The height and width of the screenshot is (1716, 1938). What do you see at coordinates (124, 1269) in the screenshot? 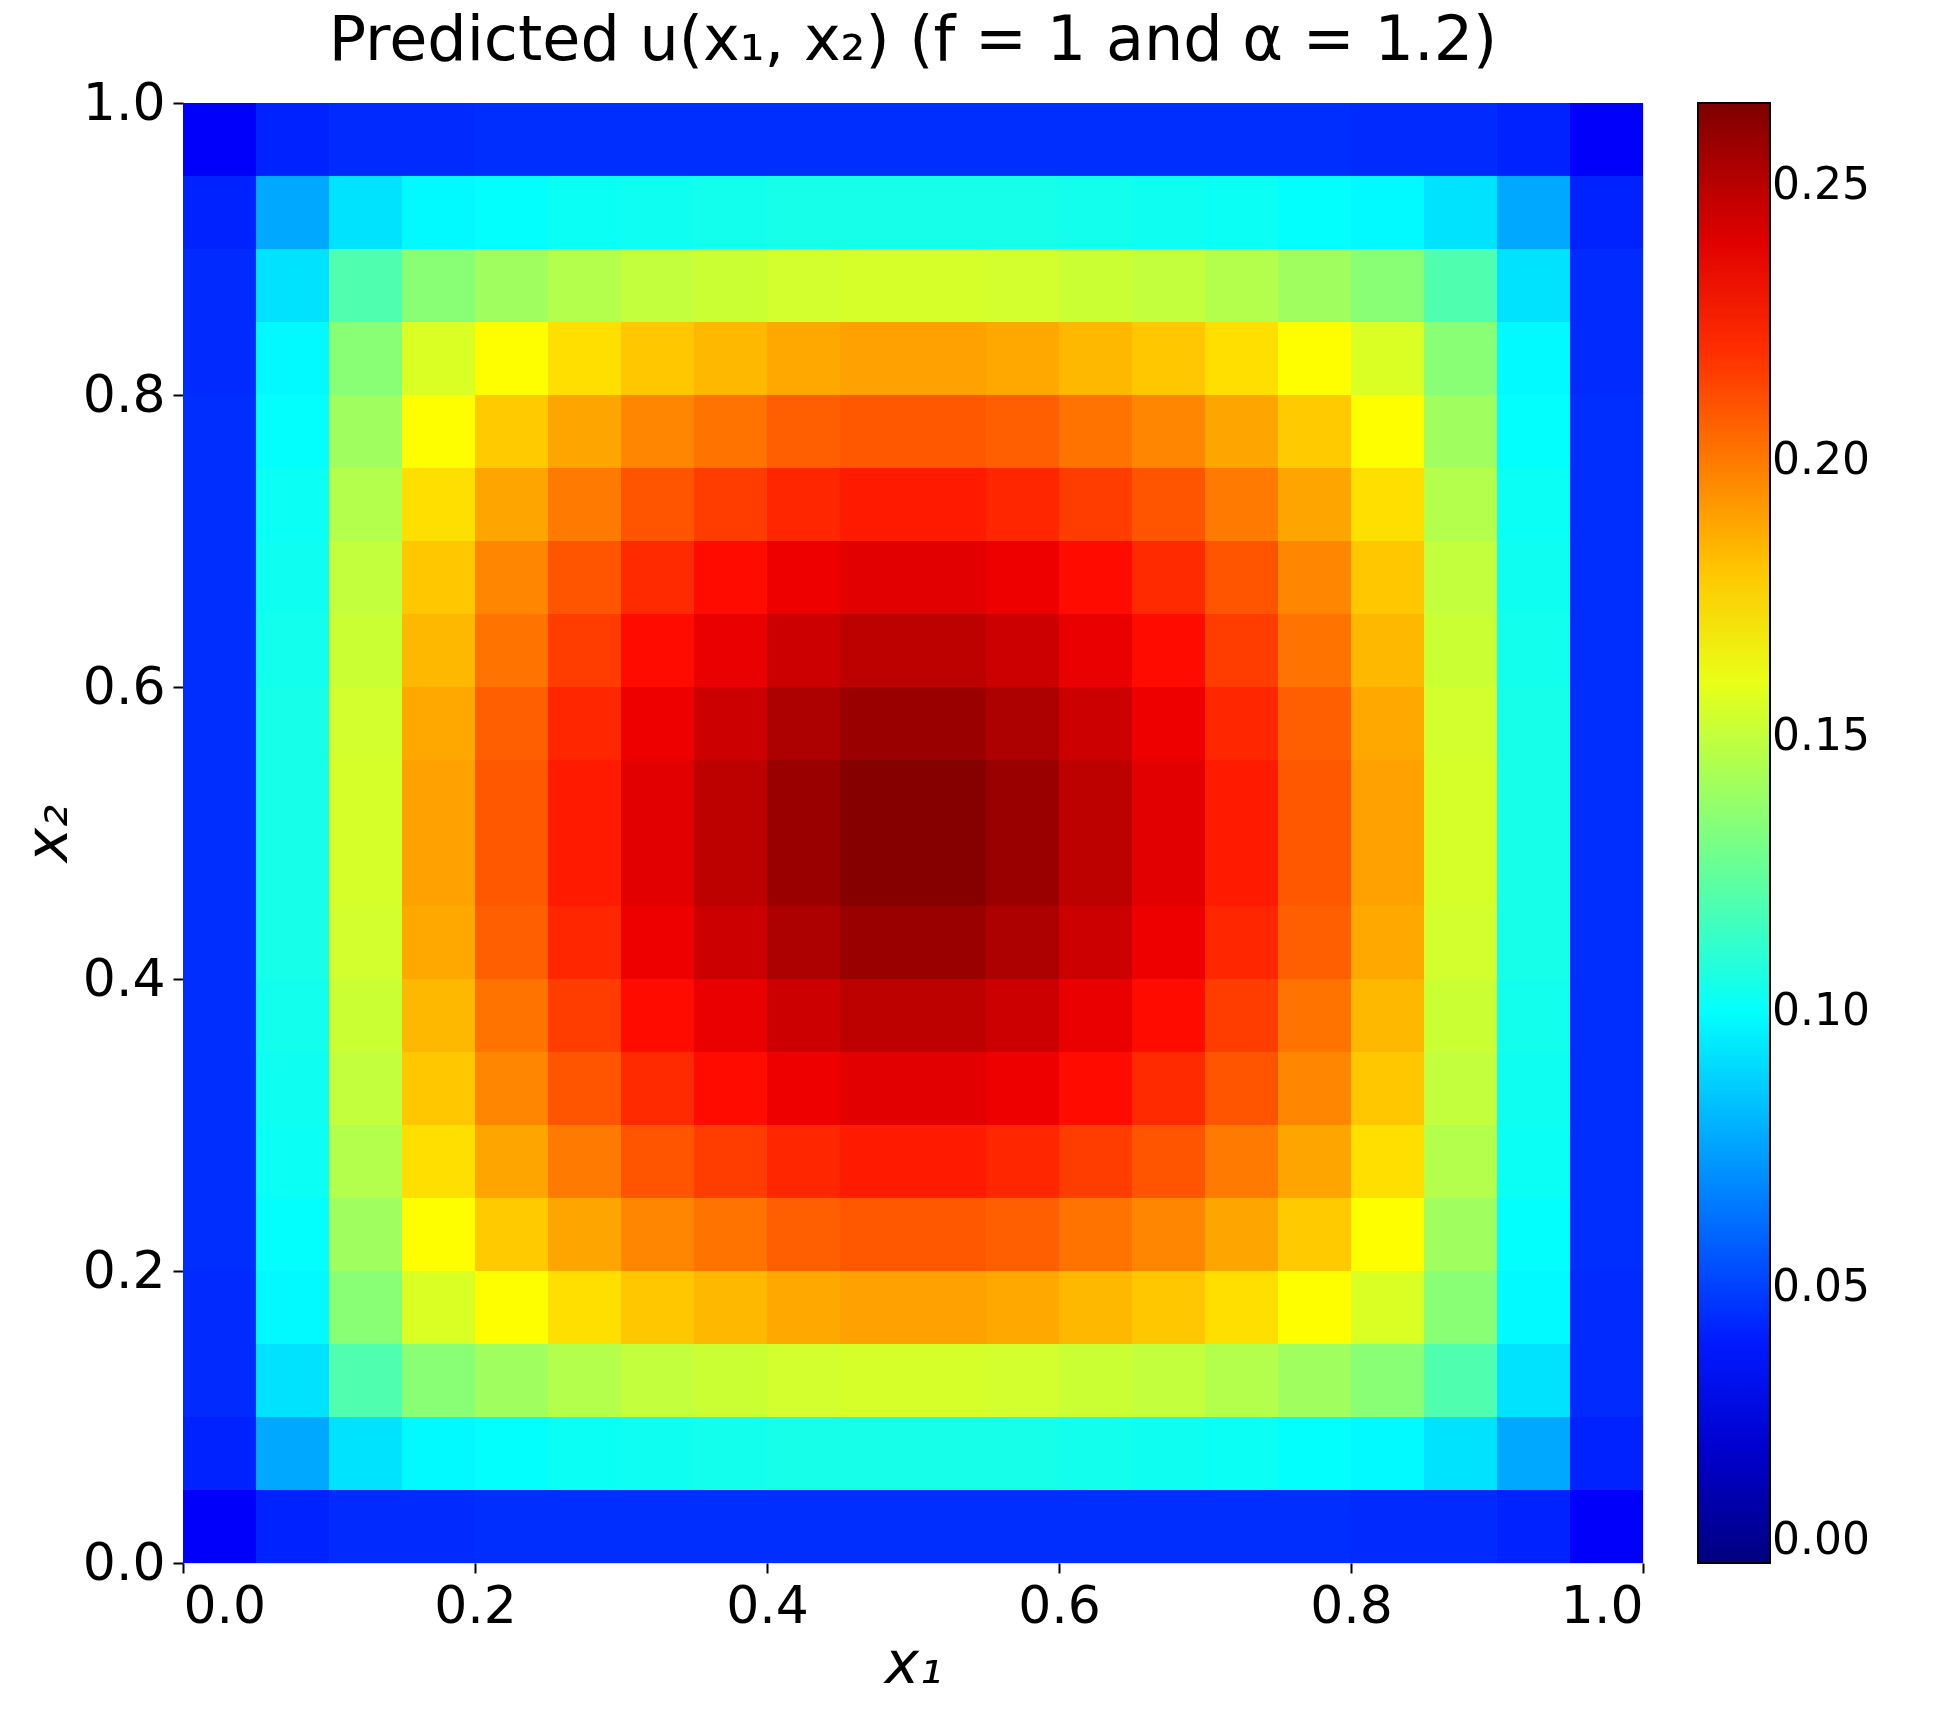
I see `y-tick-label: 0.2` at bounding box center [124, 1269].